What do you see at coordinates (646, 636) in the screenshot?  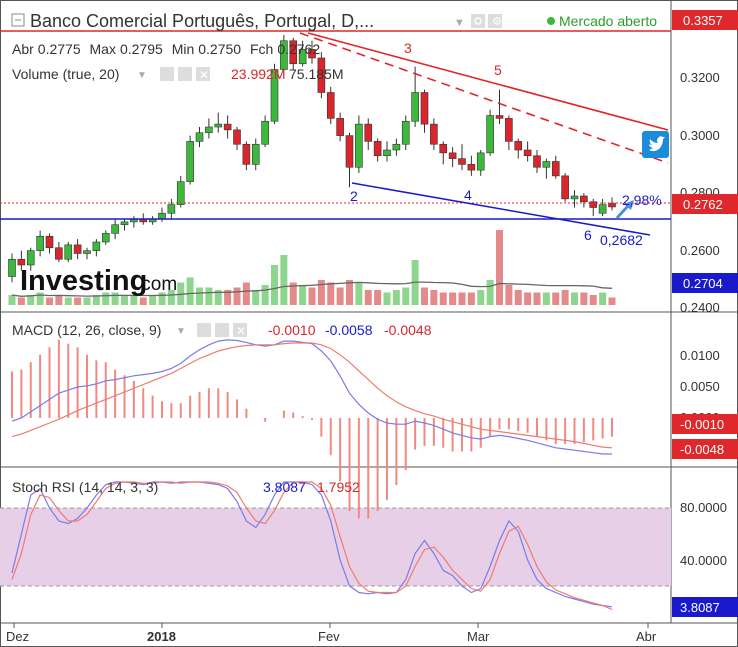 I see `x-label-abr: Abr` at bounding box center [646, 636].